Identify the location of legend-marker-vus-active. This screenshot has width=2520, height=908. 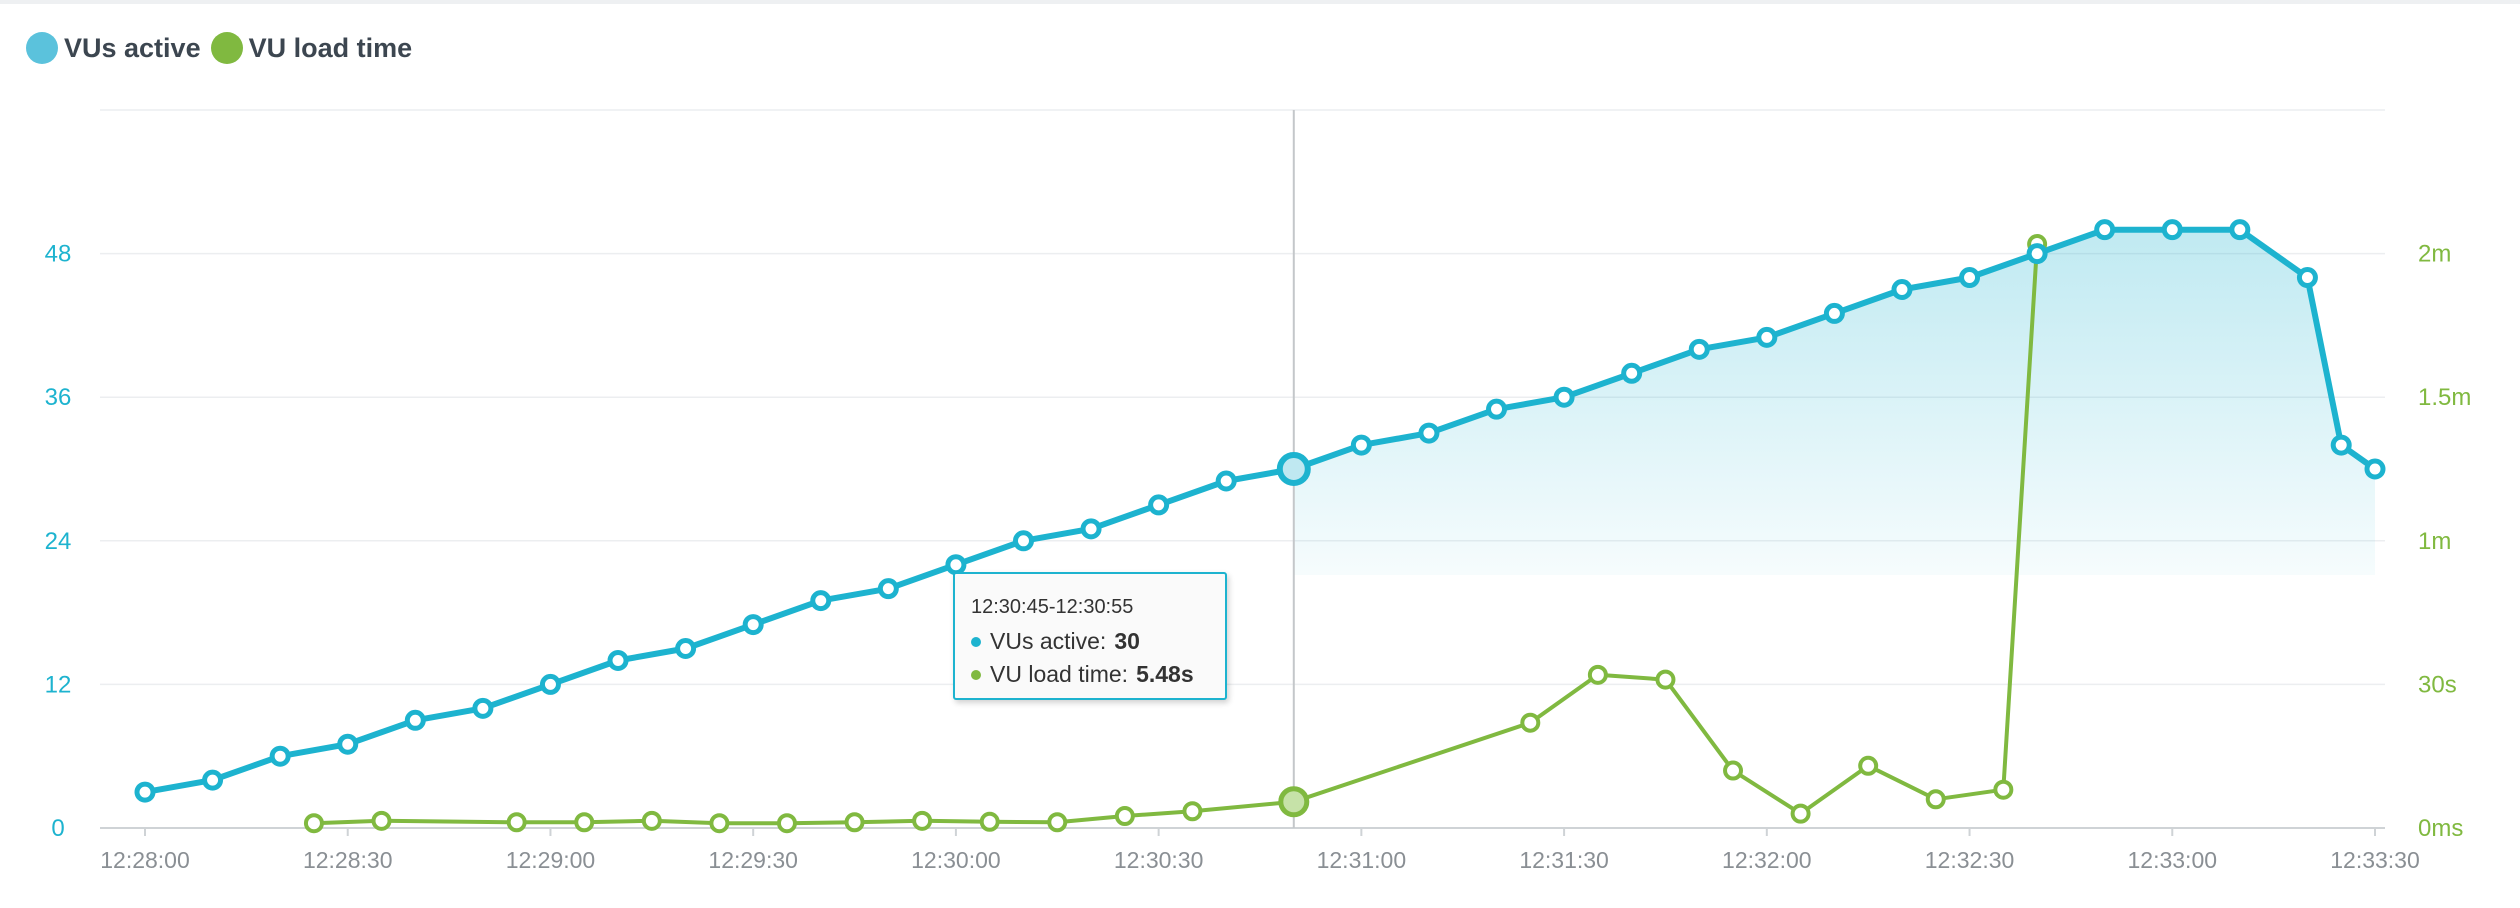
(42, 48).